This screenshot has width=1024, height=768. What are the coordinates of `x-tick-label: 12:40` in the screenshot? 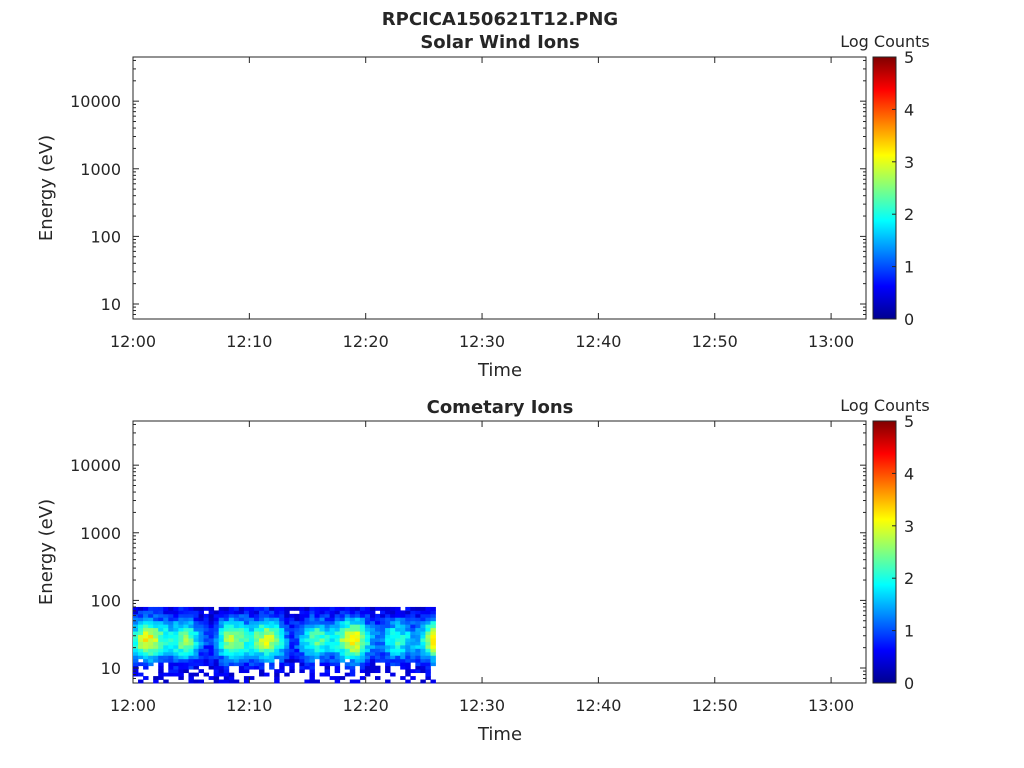 It's located at (598, 341).